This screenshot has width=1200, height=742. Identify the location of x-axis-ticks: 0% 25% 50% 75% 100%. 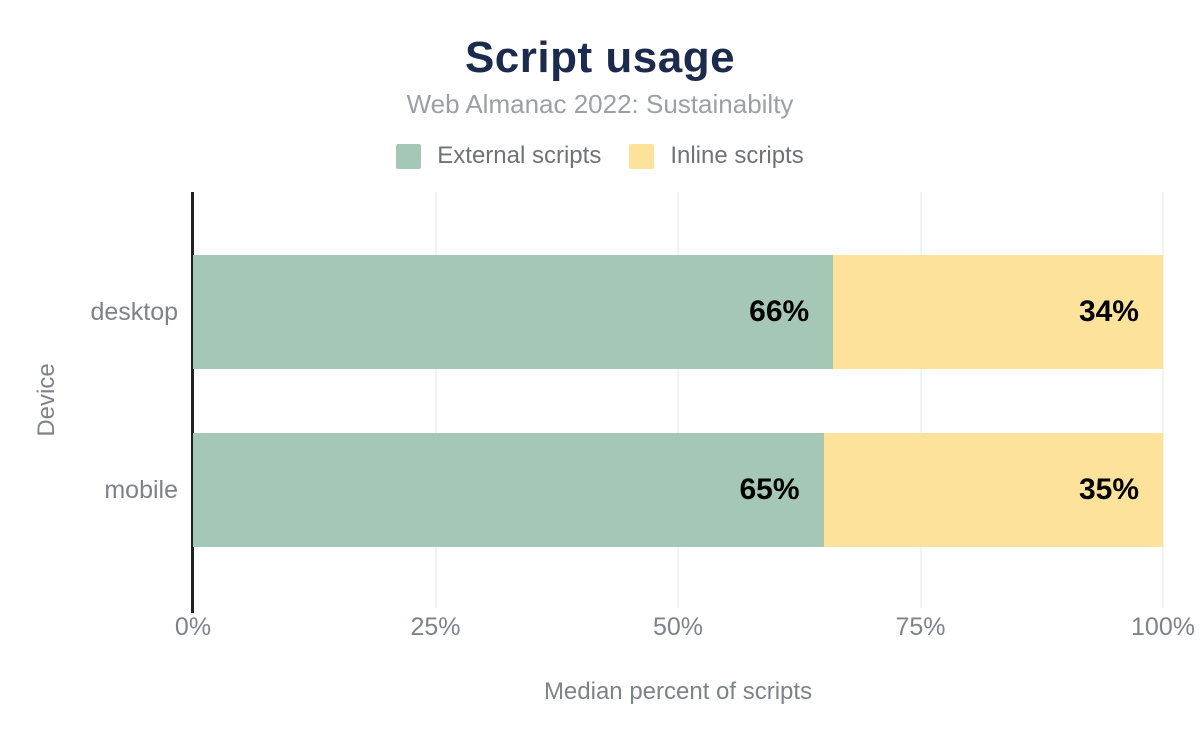
(685, 629).